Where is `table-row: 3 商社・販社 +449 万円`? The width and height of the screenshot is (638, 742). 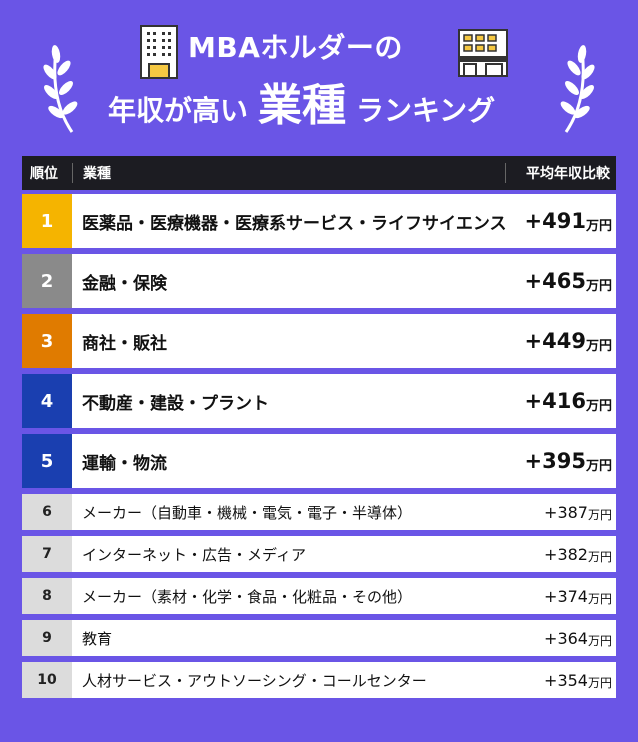
table-row: 3 商社・販社 +449 万円 is located at coordinates (319, 343).